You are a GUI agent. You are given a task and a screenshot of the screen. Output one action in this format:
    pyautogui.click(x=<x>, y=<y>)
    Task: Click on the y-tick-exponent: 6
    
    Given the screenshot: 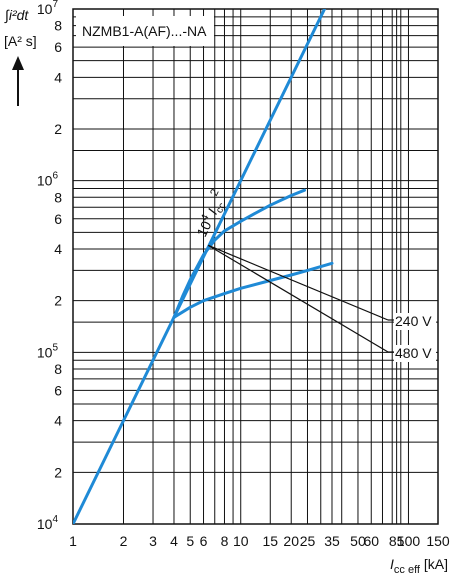 What is the action you would take?
    pyautogui.click(x=55, y=176)
    